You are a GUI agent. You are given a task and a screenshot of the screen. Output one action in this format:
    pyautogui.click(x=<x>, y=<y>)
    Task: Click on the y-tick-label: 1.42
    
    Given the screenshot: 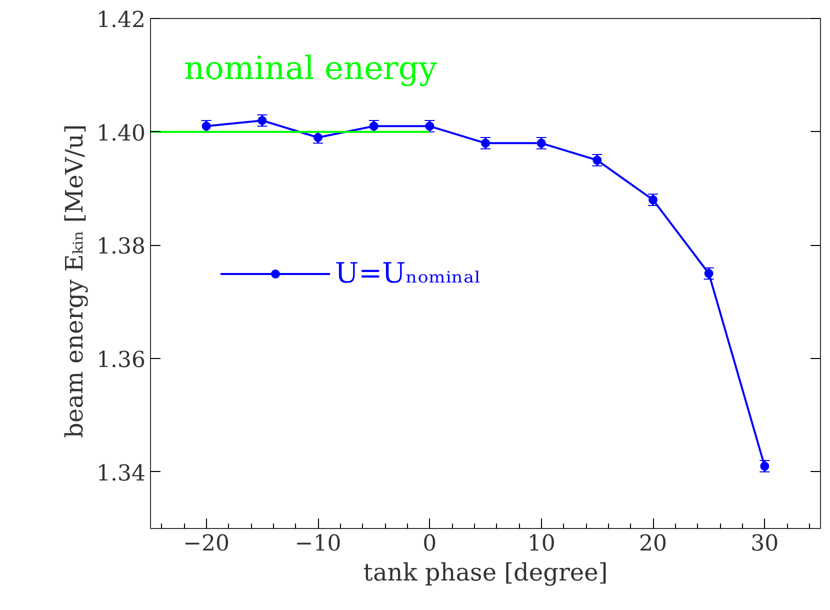 What is the action you would take?
    pyautogui.click(x=121, y=20)
    